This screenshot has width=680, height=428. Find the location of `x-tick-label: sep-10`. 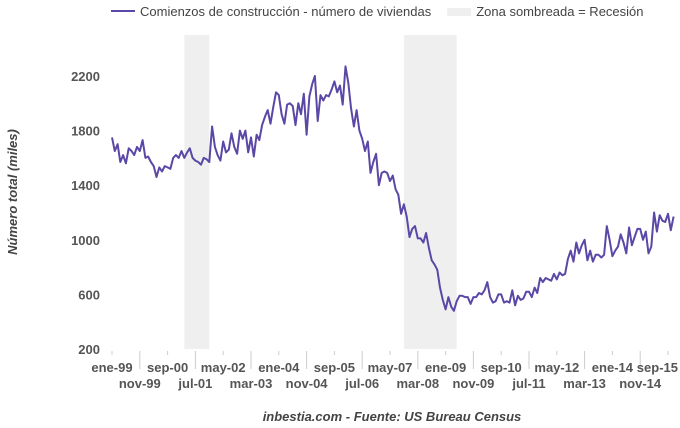

x-tick-label: sep-10 is located at coordinates (501, 367).